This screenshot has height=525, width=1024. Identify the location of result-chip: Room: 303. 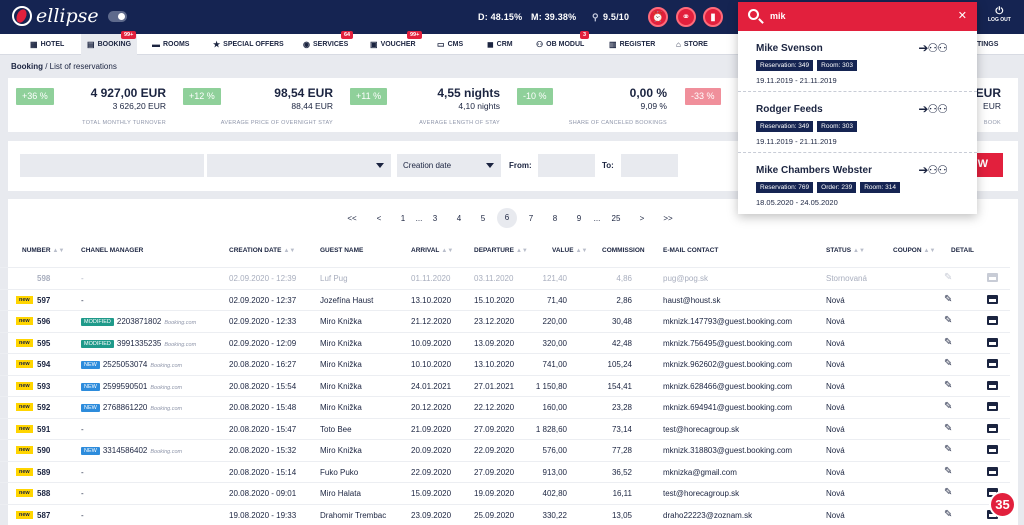
(837, 126).